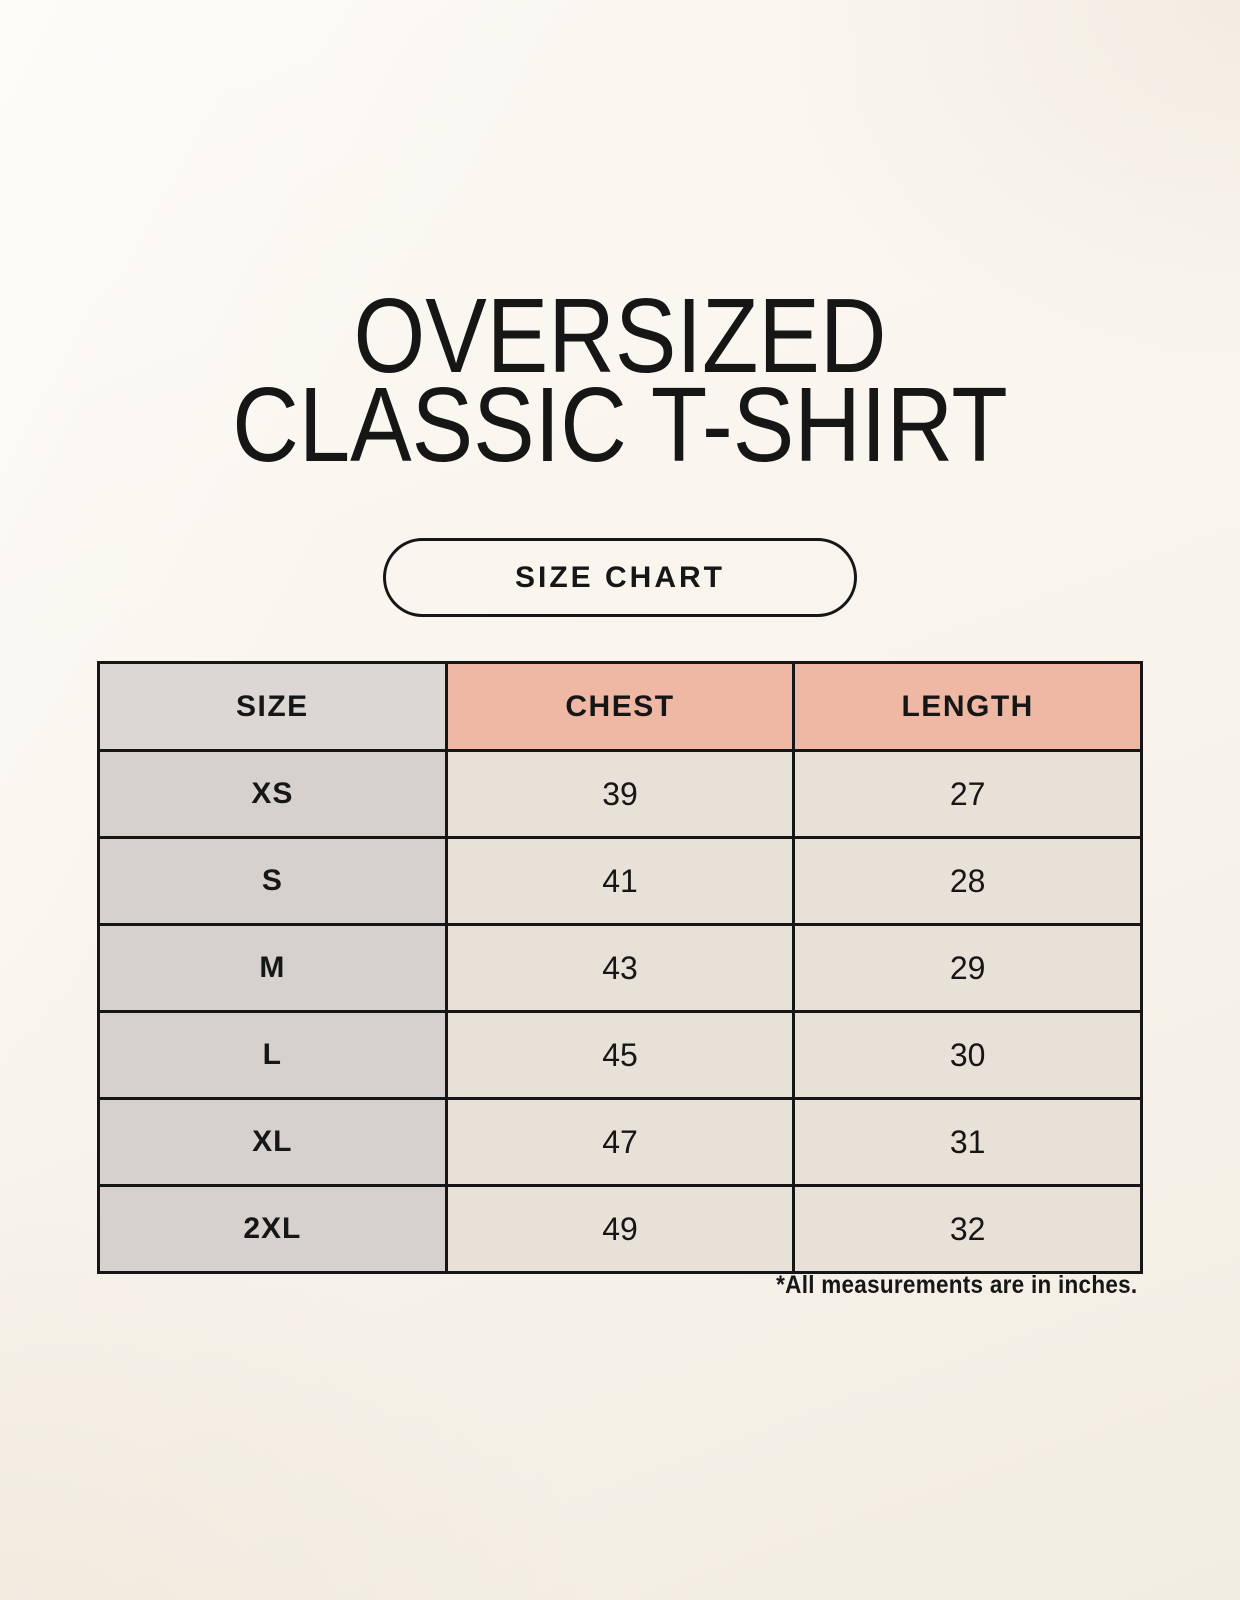 The height and width of the screenshot is (1600, 1240). Describe the element at coordinates (272, 706) in the screenshot. I see `column-header-size: SIZE` at that location.